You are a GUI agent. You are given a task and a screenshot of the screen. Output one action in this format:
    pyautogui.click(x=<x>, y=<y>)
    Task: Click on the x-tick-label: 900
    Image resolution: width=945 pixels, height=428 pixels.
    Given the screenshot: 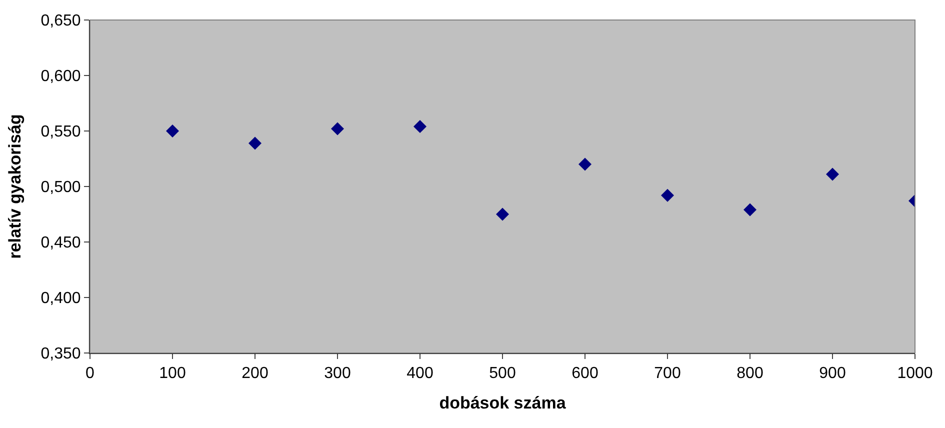 What is the action you would take?
    pyautogui.click(x=832, y=373)
    